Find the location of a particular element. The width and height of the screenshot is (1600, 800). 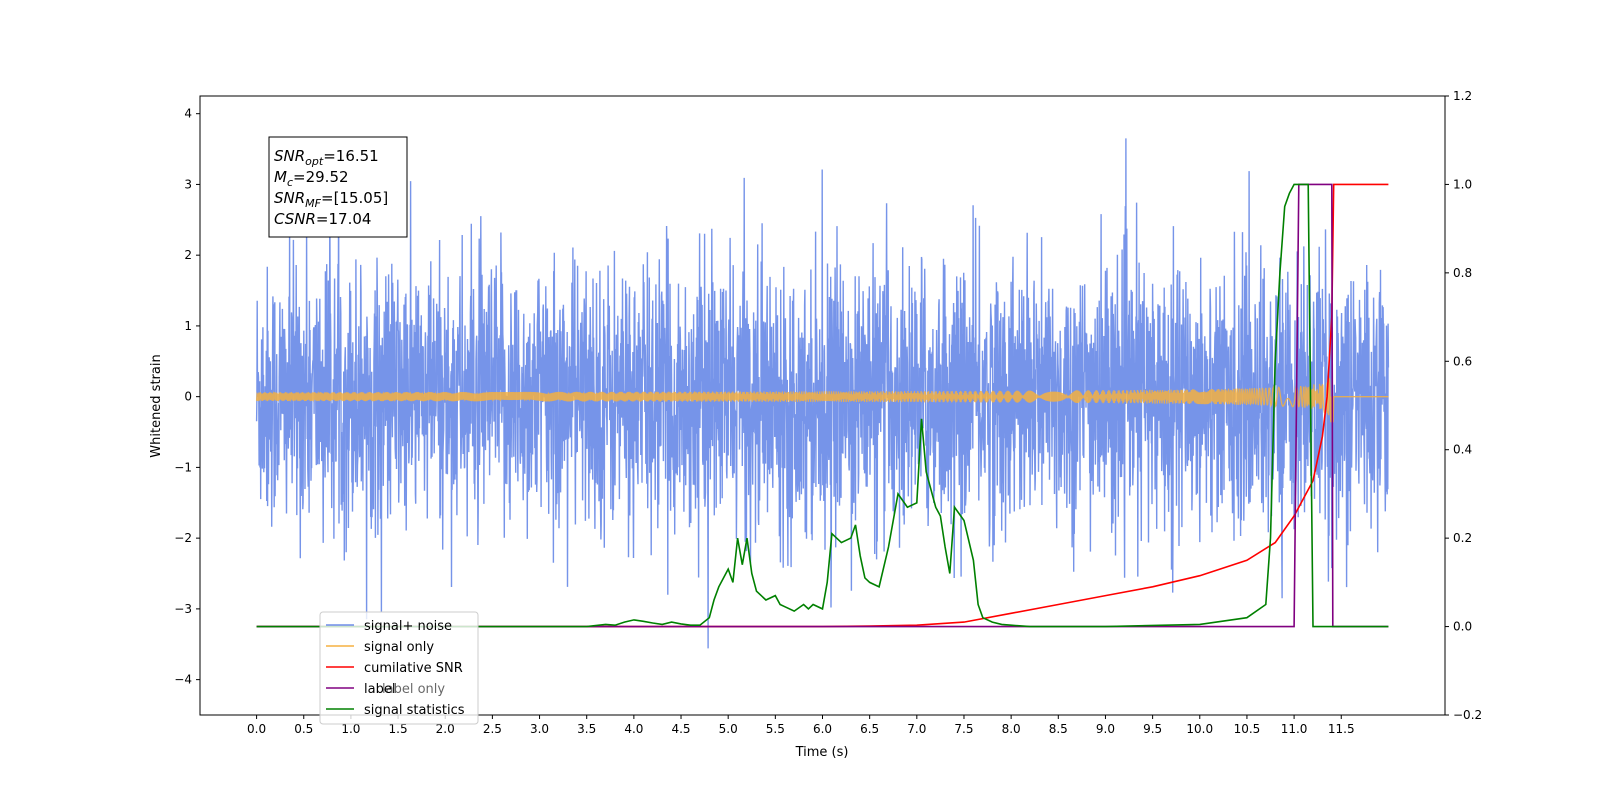

y-tick-label: −2 is located at coordinates (183, 538).